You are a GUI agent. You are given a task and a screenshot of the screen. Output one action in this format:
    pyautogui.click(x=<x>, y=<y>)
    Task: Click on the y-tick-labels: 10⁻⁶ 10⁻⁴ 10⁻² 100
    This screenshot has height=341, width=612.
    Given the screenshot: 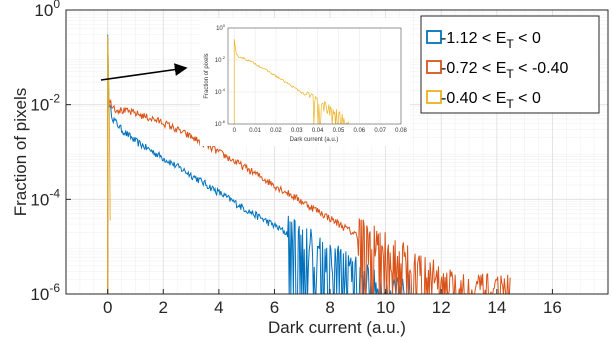 What is the action you would take?
    pyautogui.click(x=45, y=152)
    